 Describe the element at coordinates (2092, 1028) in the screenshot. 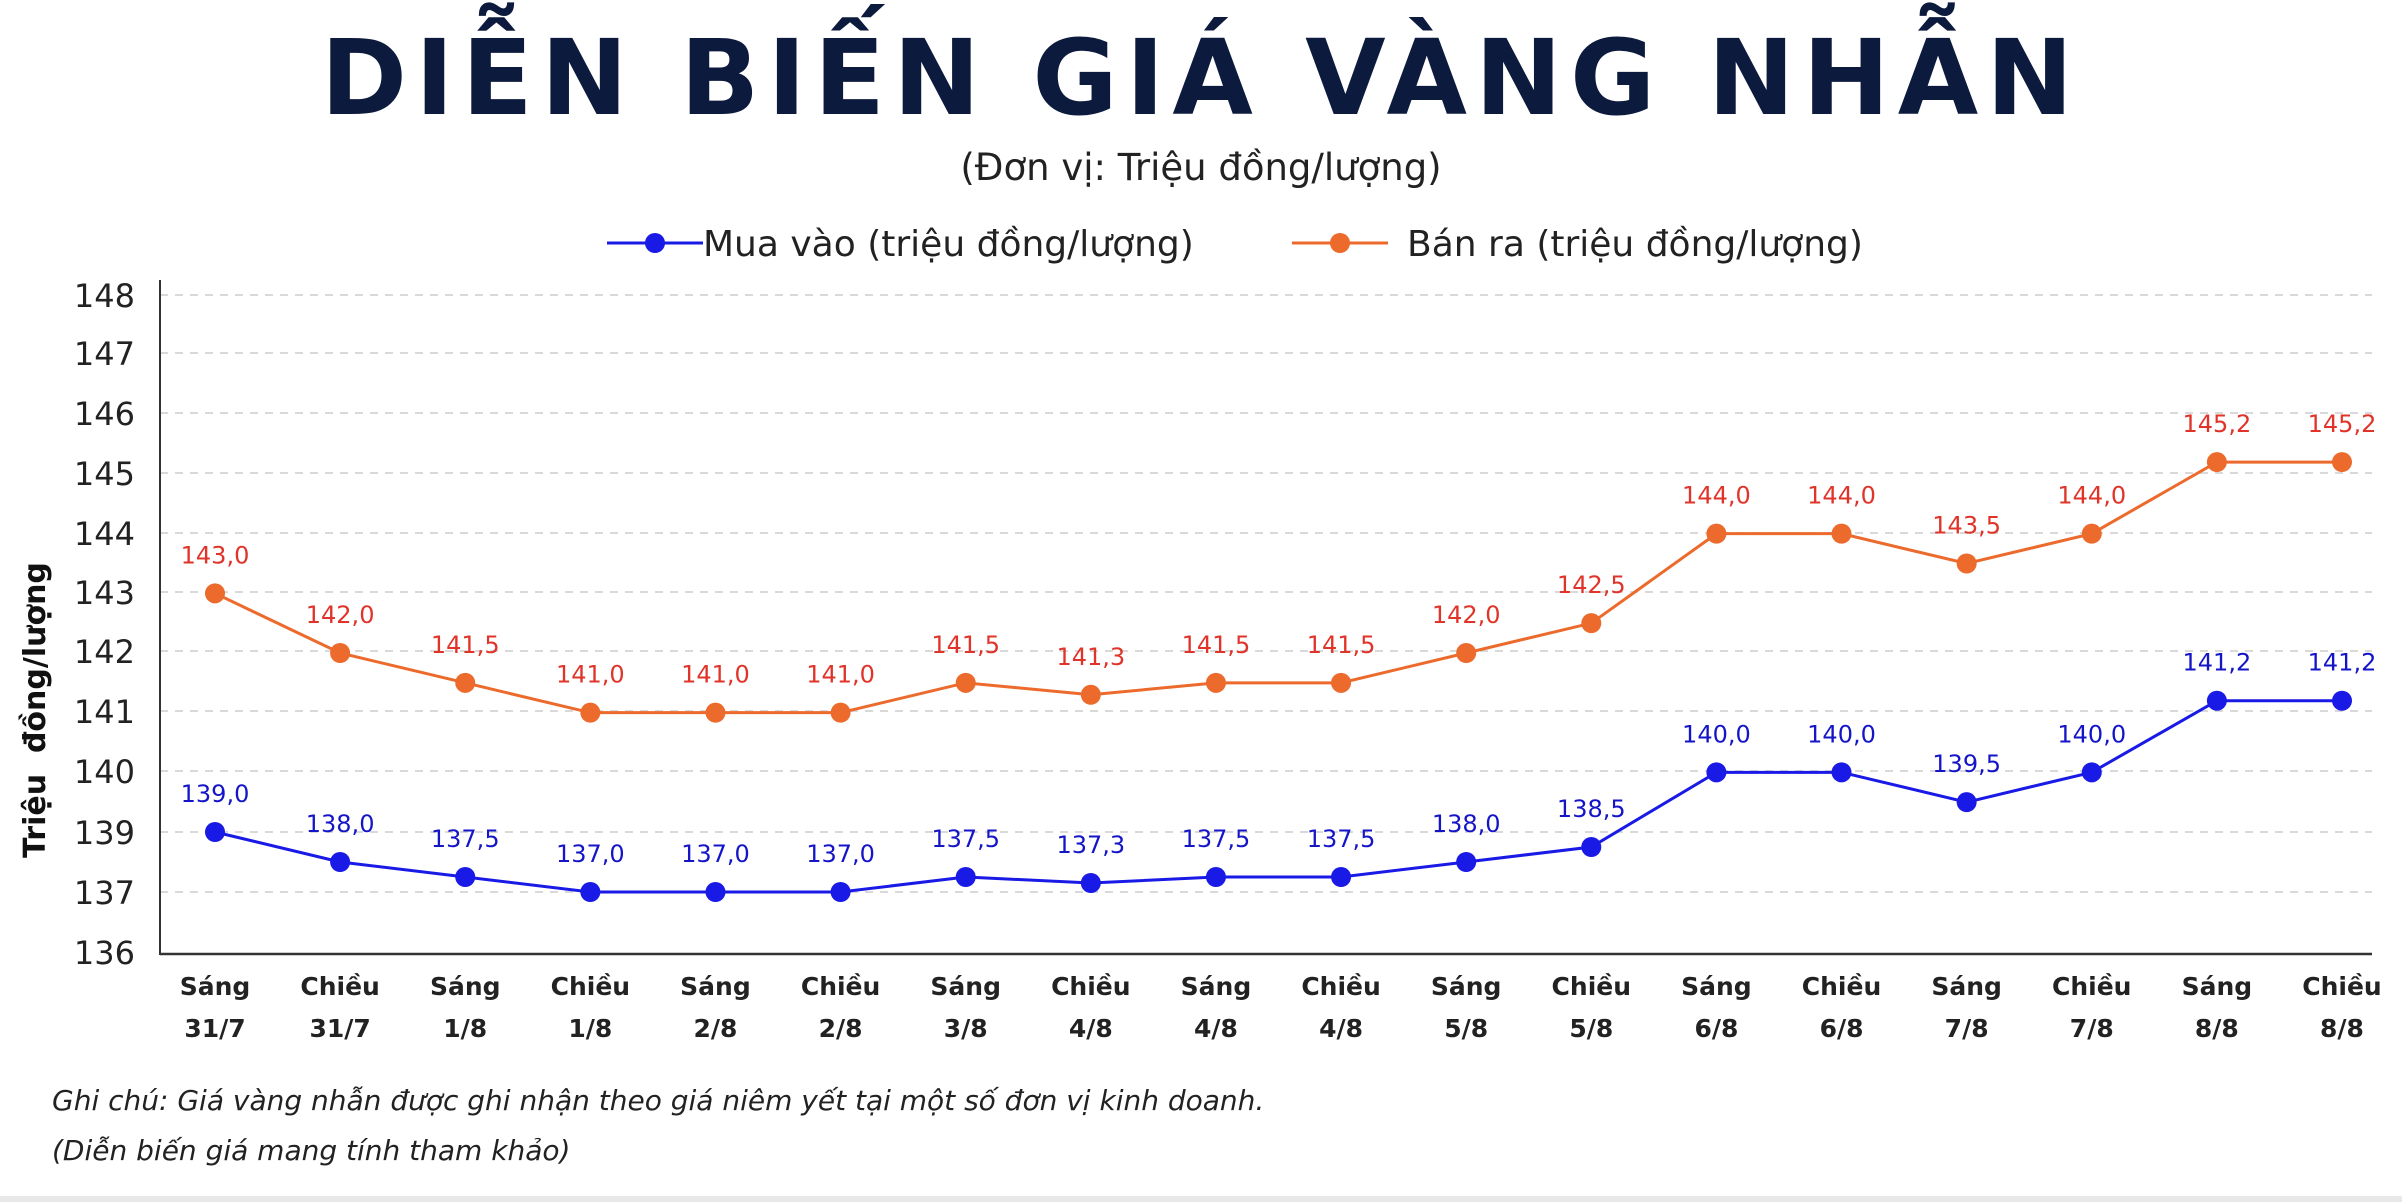

I see `x-tick-label-date: 7/8` at that location.